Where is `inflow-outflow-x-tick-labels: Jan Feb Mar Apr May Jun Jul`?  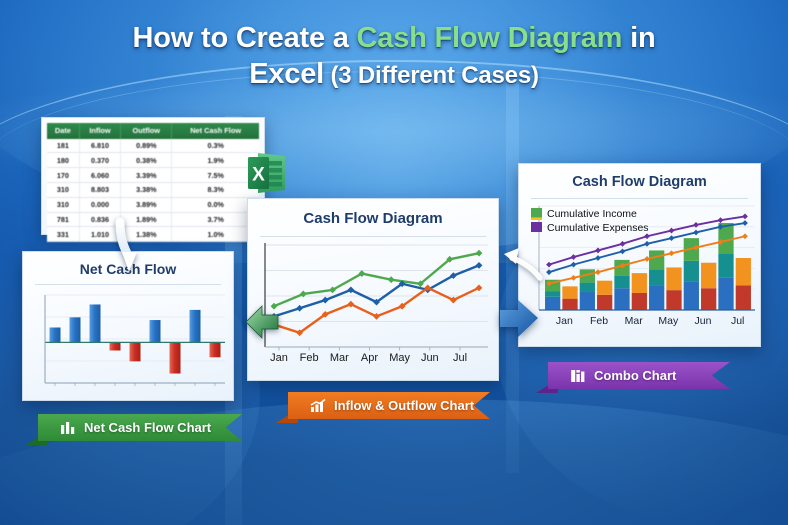
inflow-outflow-x-tick-labels: Jan Feb Mar Apr May Jun Jul is located at coordinates (368, 355).